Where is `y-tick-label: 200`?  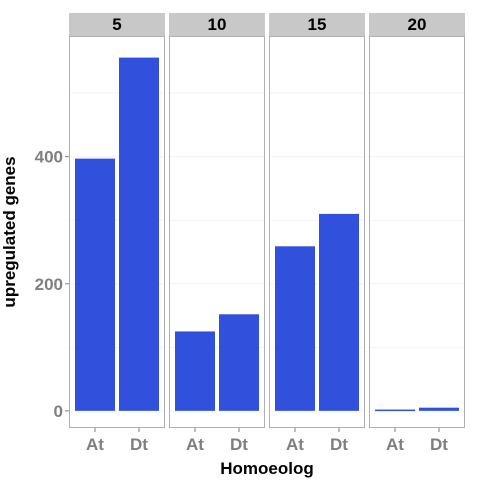 y-tick-label: 200 is located at coordinates (49, 284).